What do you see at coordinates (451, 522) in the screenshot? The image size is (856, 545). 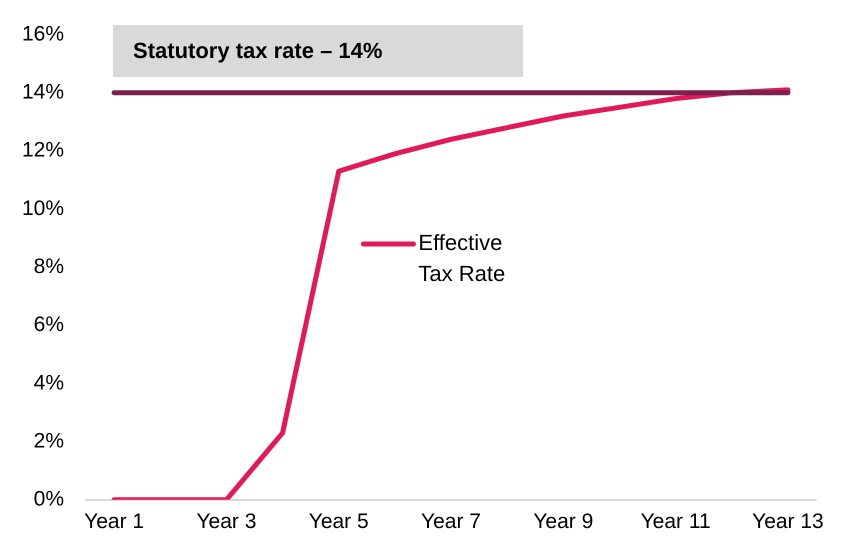 I see `x-tick-label: Year 7` at bounding box center [451, 522].